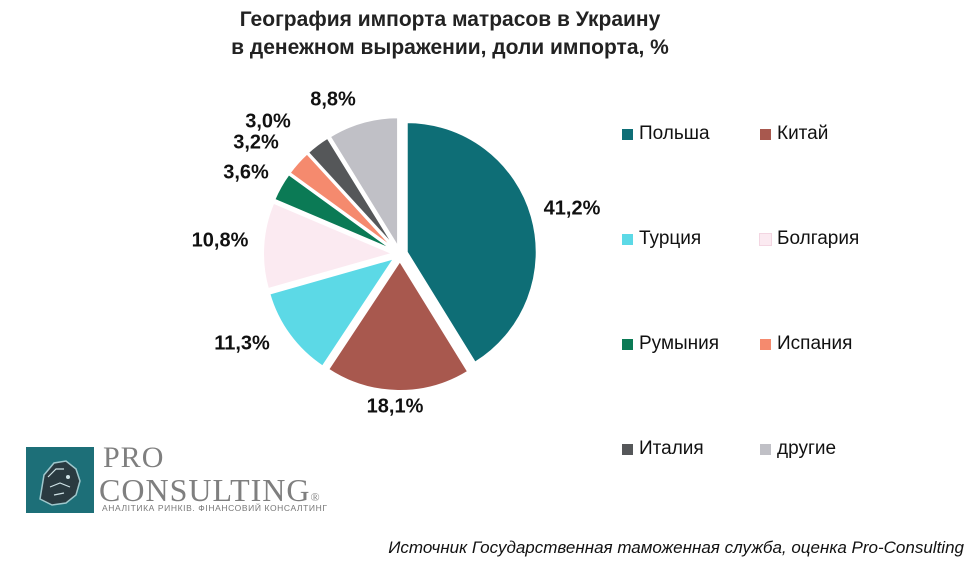 The image size is (978, 569). I want to click on legend-item-7: Италия, so click(663, 449).